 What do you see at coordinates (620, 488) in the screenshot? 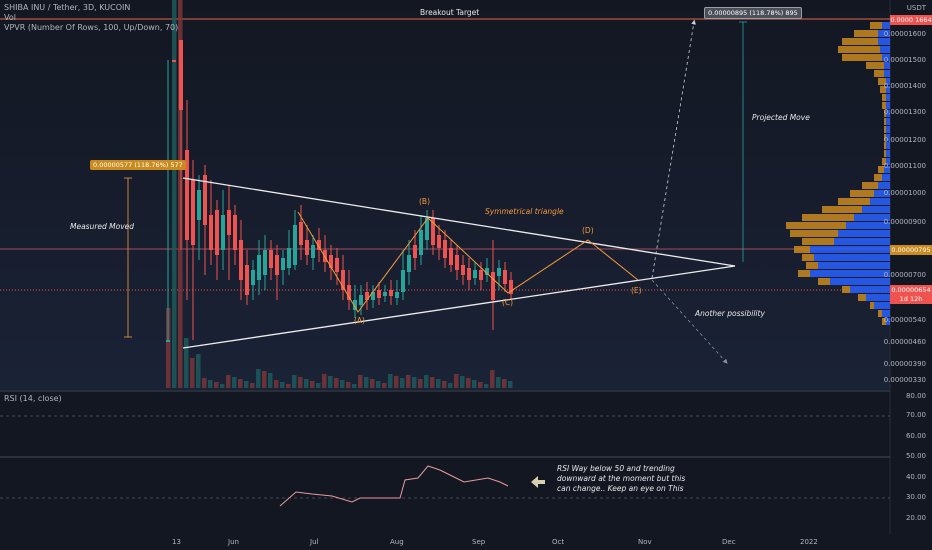
I see `rsi-note-line-3: can change.. Keep an eye on This` at bounding box center [620, 488].